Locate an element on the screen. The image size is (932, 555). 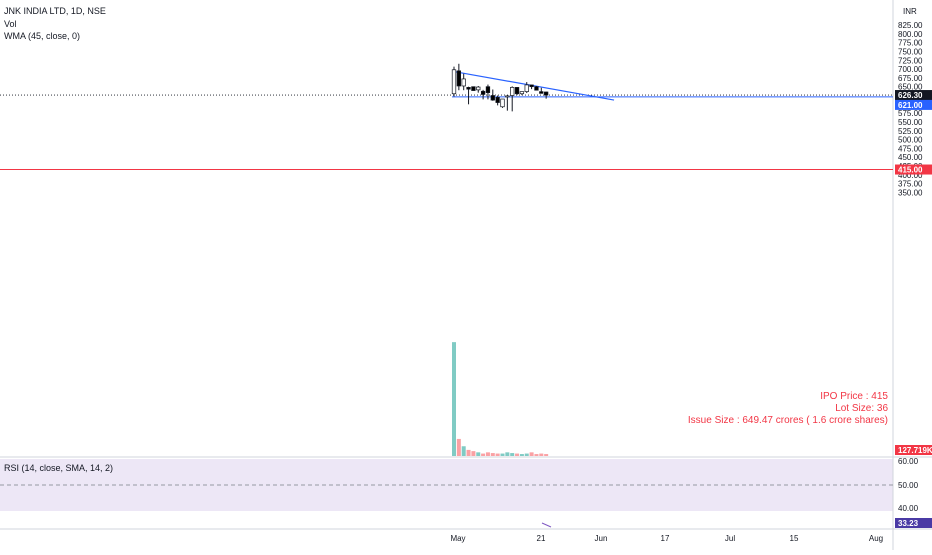
rsi-badge-bg is located at coordinates (913, 523).